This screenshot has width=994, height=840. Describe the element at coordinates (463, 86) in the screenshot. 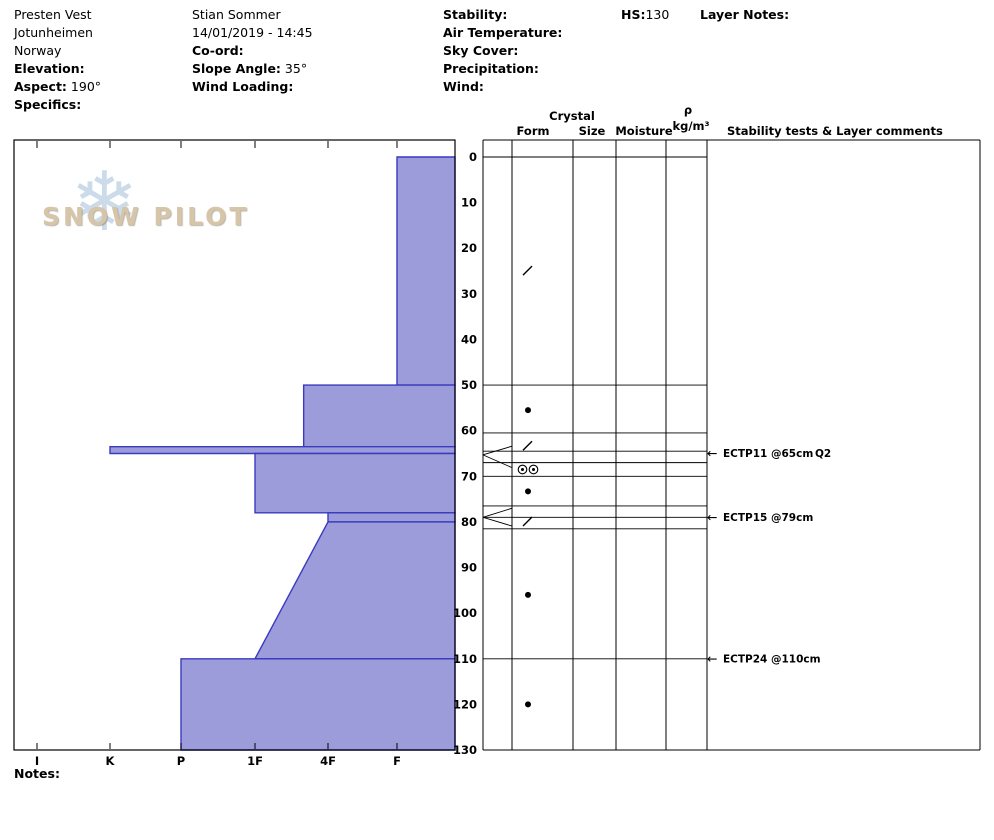

I see `wind-label: Wind:` at that location.